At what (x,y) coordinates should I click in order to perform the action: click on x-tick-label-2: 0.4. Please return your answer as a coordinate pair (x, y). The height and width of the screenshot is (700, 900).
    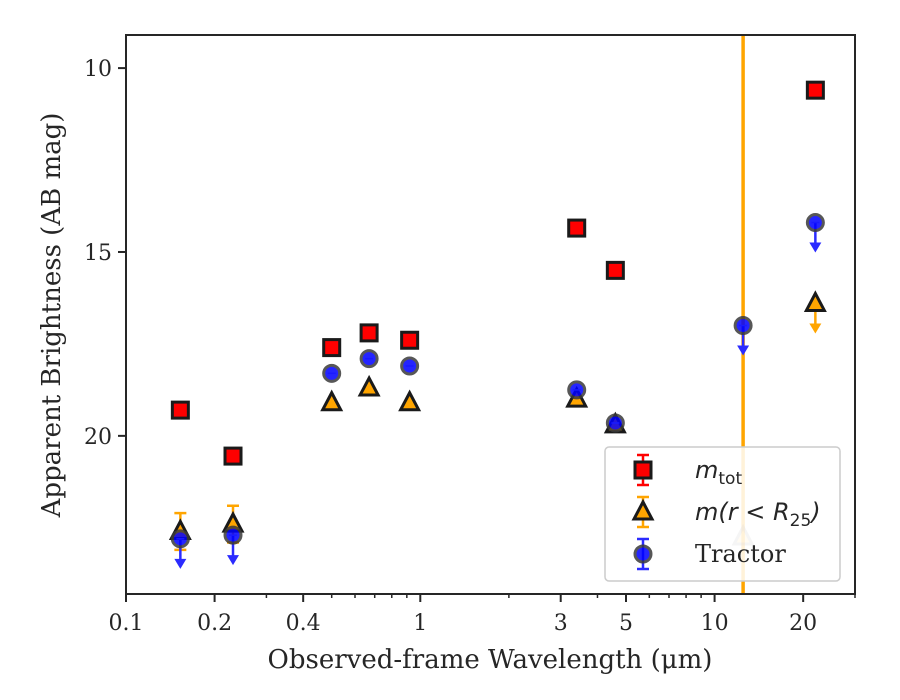
    Looking at the image, I should click on (303, 623).